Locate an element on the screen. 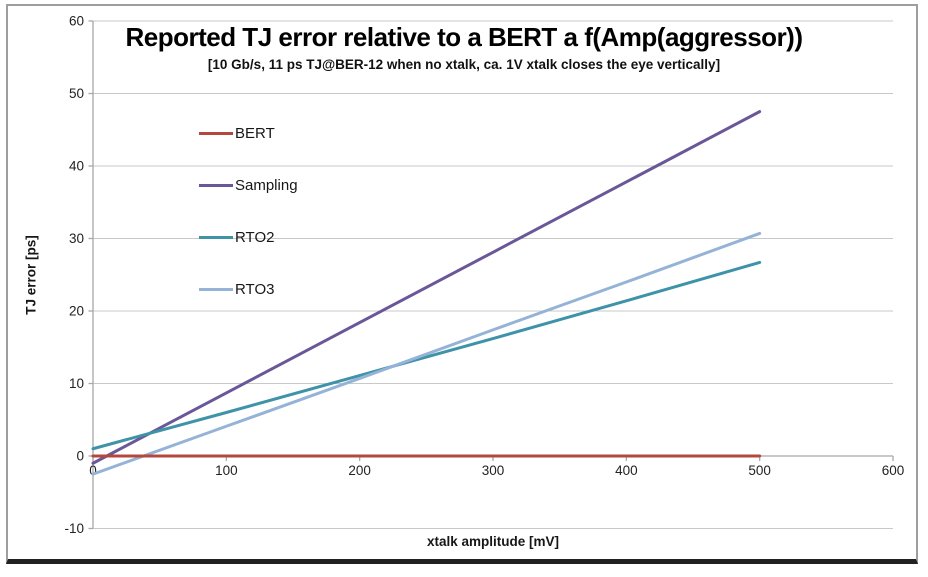 This screenshot has height=577, width=928. x-tick-label: 500 is located at coordinates (759, 470).